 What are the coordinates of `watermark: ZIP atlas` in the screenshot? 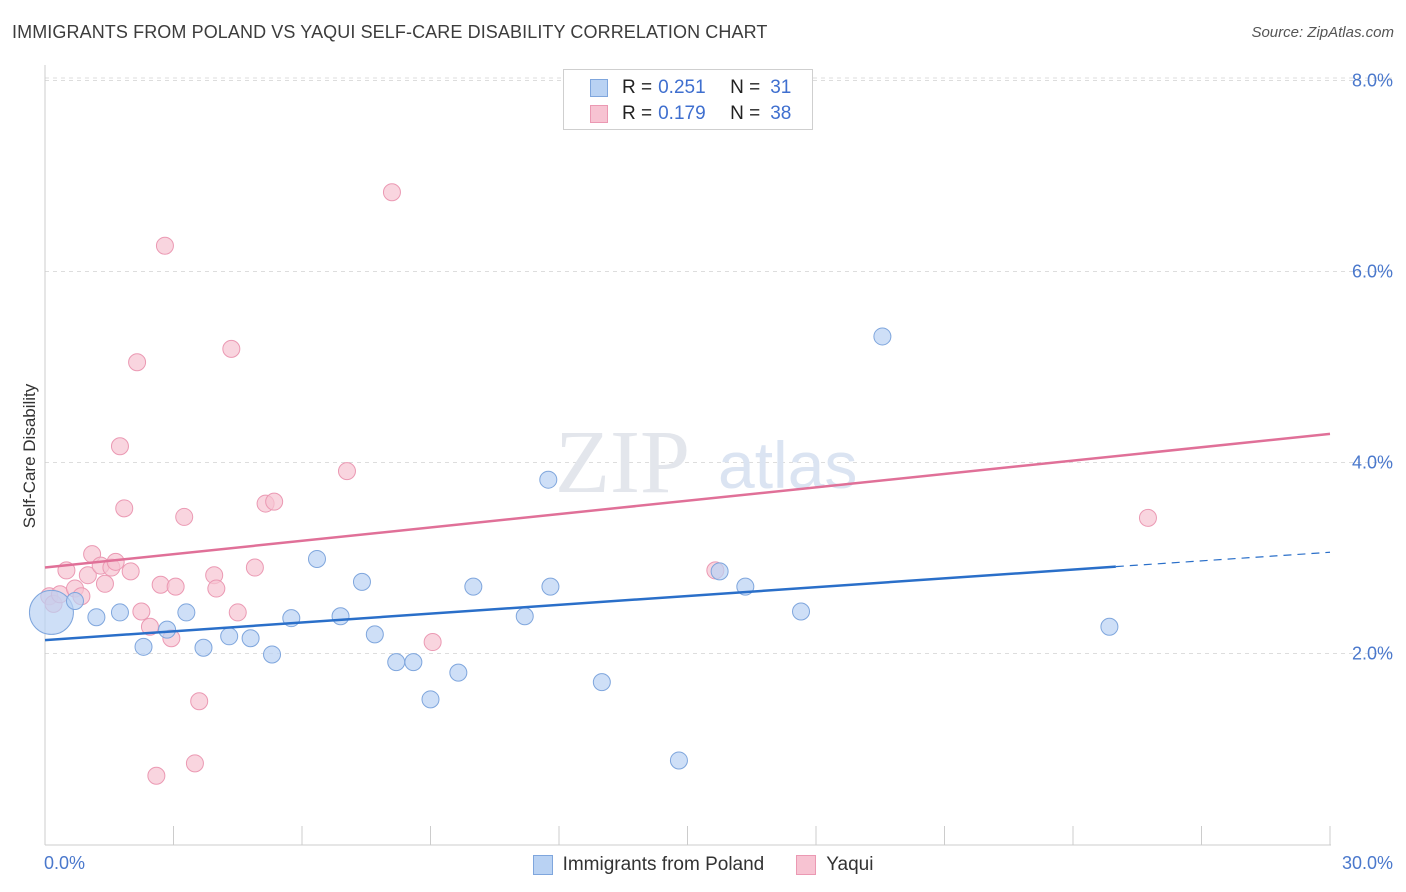 It's located at (706, 462).